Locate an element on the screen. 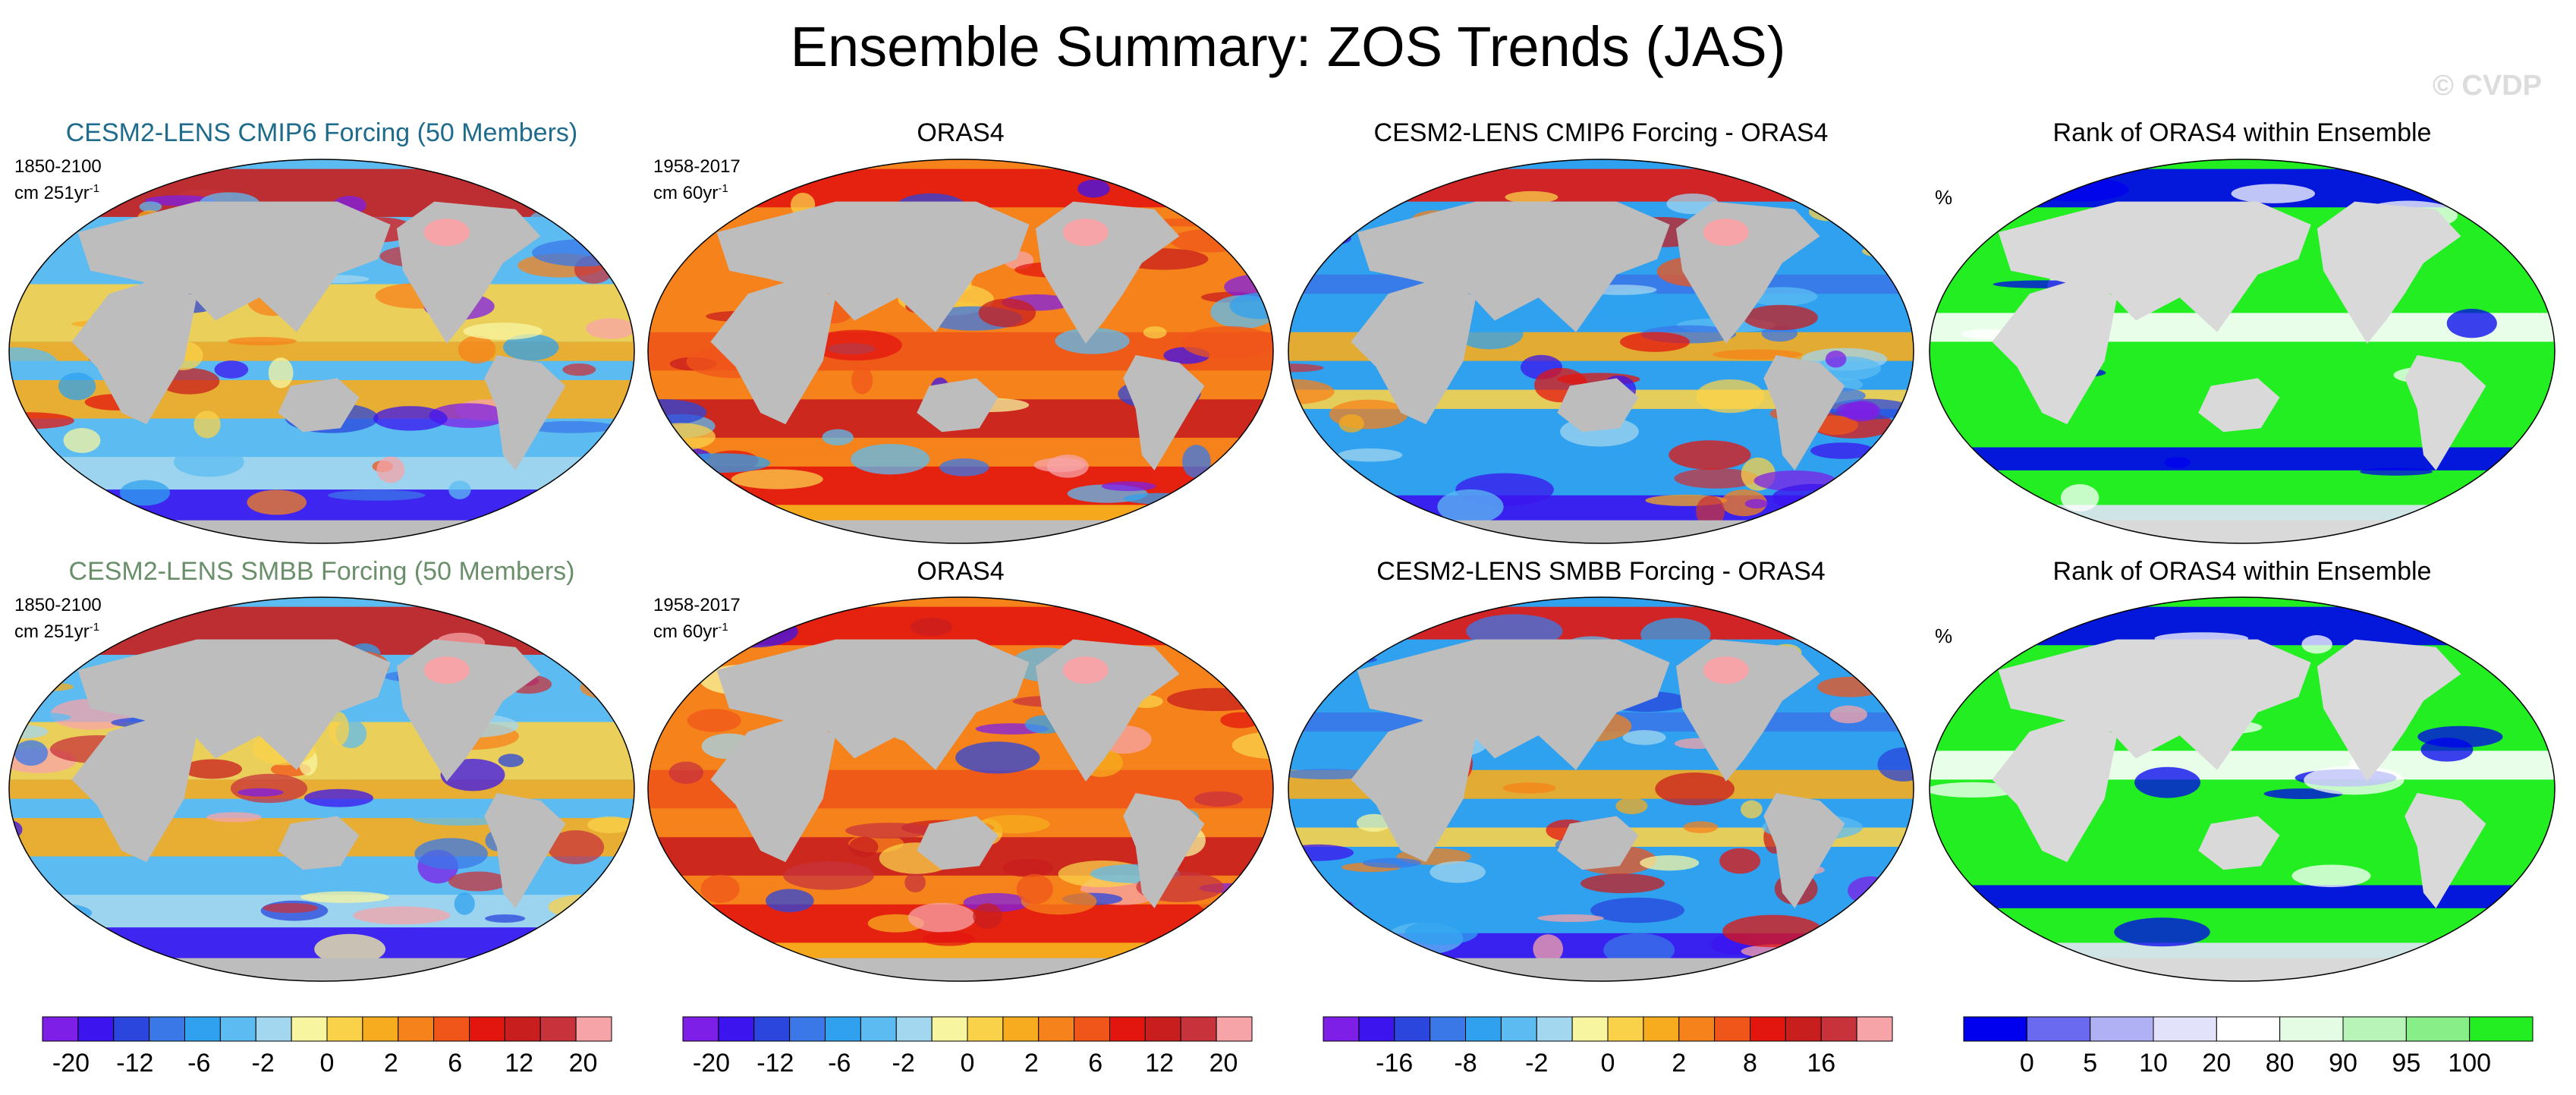 This screenshot has width=2576, height=1095. colorbar-4: 0 5 10 20 80 90 95 100 is located at coordinates (2248, 1047).